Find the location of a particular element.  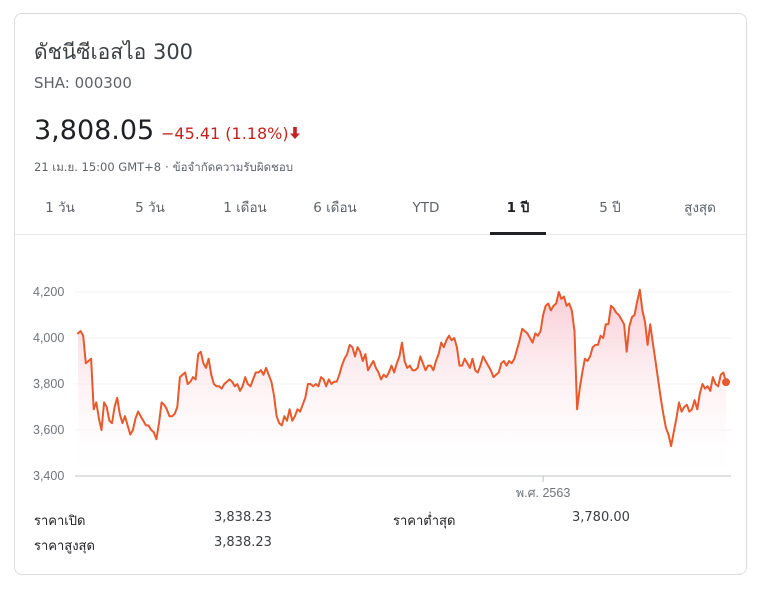

tab-ytd: YTD is located at coordinates (426, 214).